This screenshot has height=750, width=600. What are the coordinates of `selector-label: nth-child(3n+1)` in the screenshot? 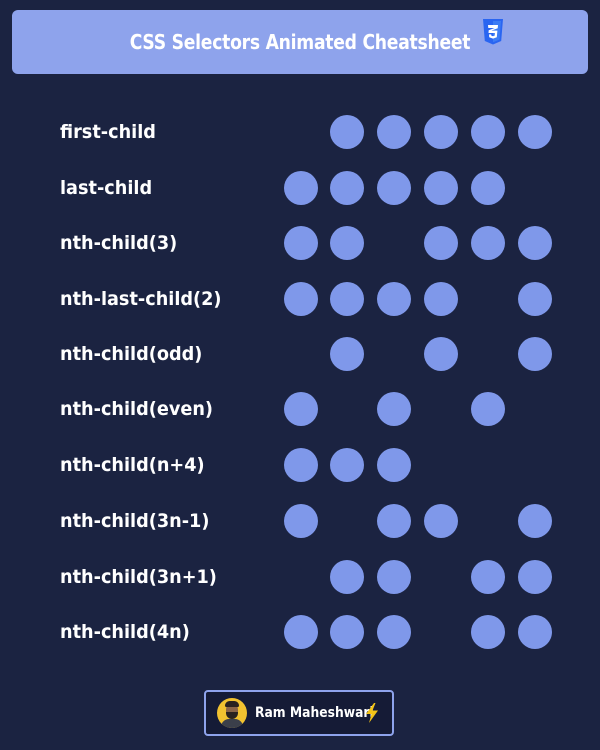 It's located at (138, 577).